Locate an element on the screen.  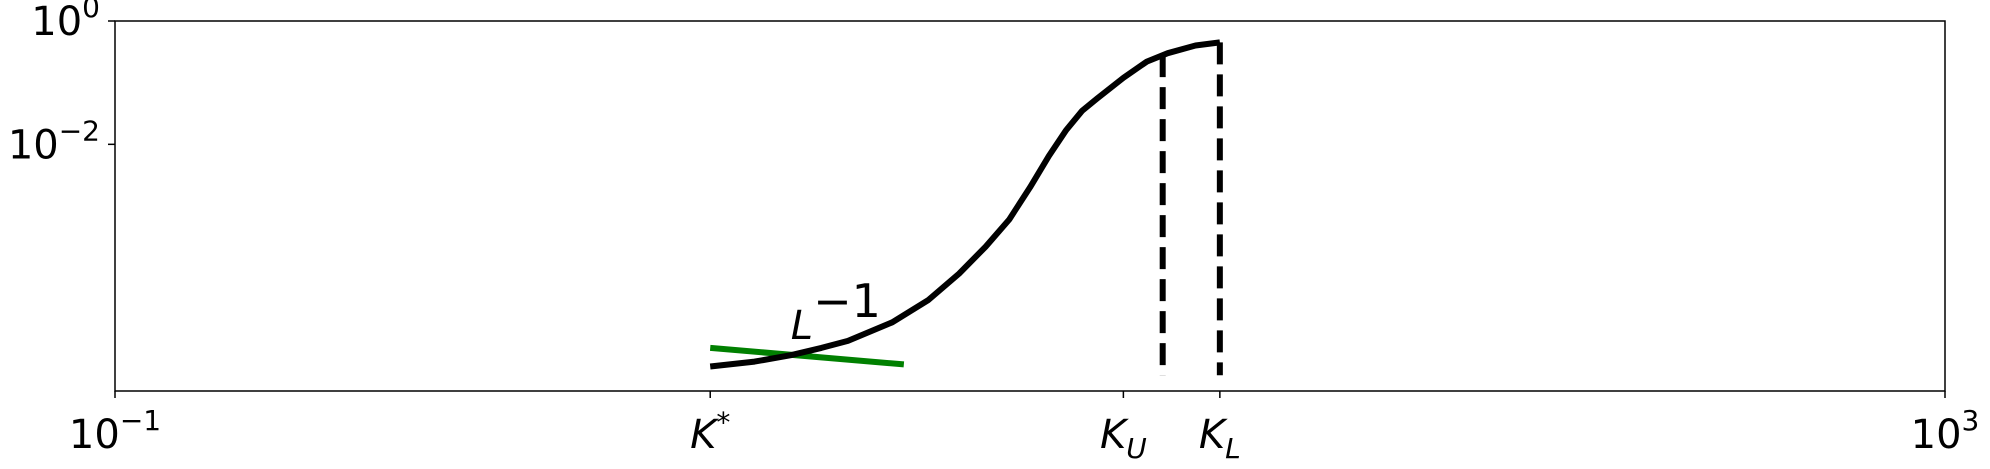
x-tick-label-1: 10³ is located at coordinates (1945, 431).